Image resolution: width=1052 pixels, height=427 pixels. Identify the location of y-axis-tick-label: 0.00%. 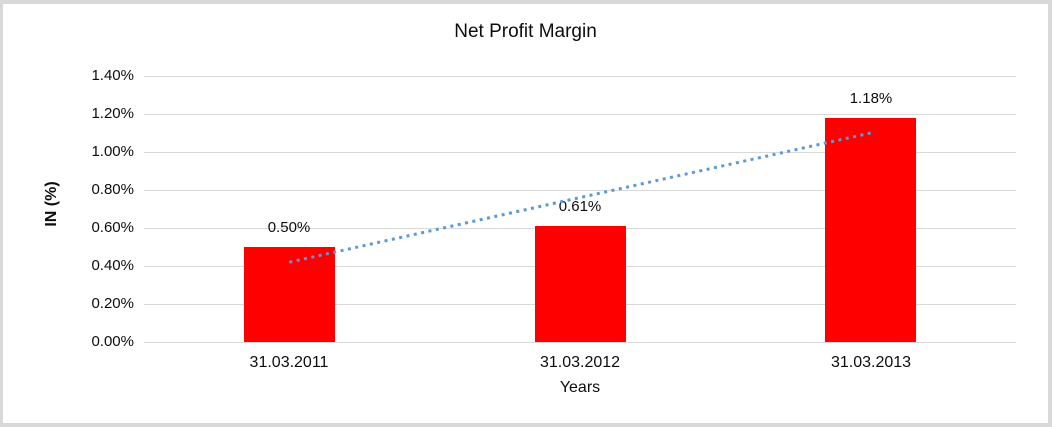
(112, 341).